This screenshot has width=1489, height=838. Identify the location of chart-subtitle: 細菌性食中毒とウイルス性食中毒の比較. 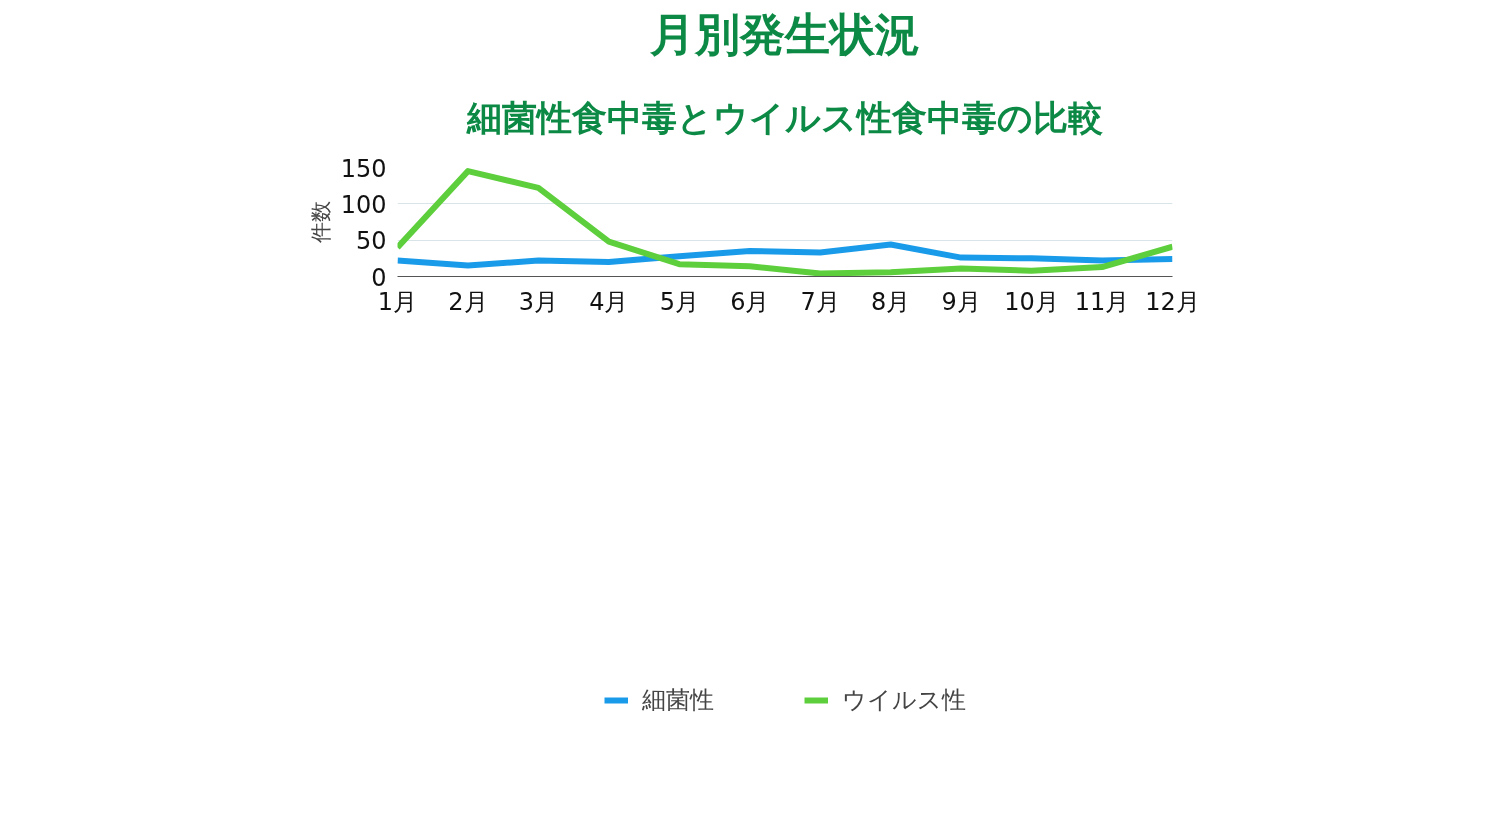
(784, 117).